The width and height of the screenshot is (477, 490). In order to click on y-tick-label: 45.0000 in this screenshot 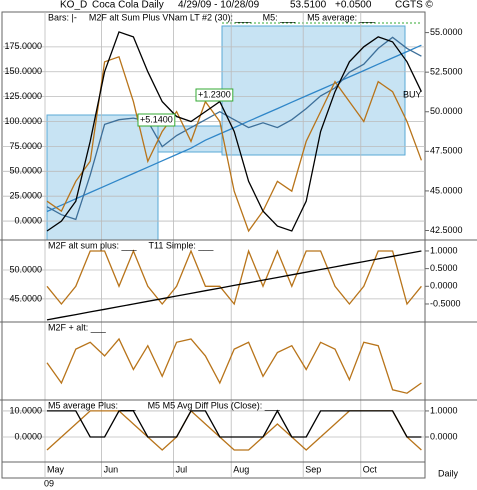, I will do `click(25, 298)`.